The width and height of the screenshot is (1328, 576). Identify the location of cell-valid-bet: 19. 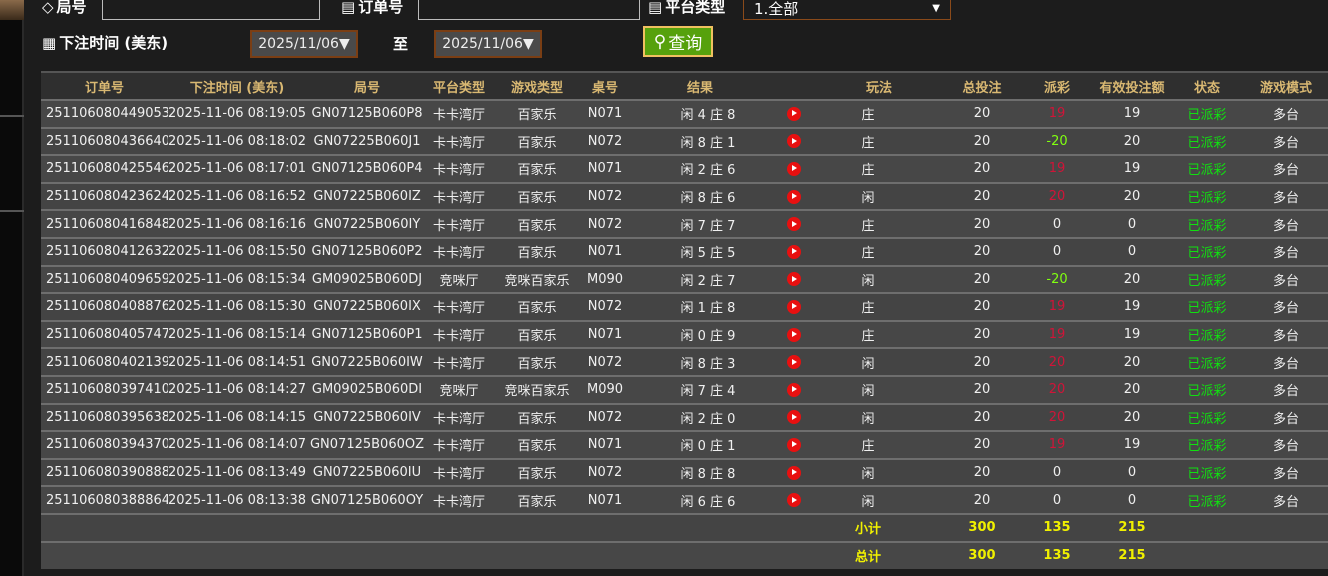
(1132, 334).